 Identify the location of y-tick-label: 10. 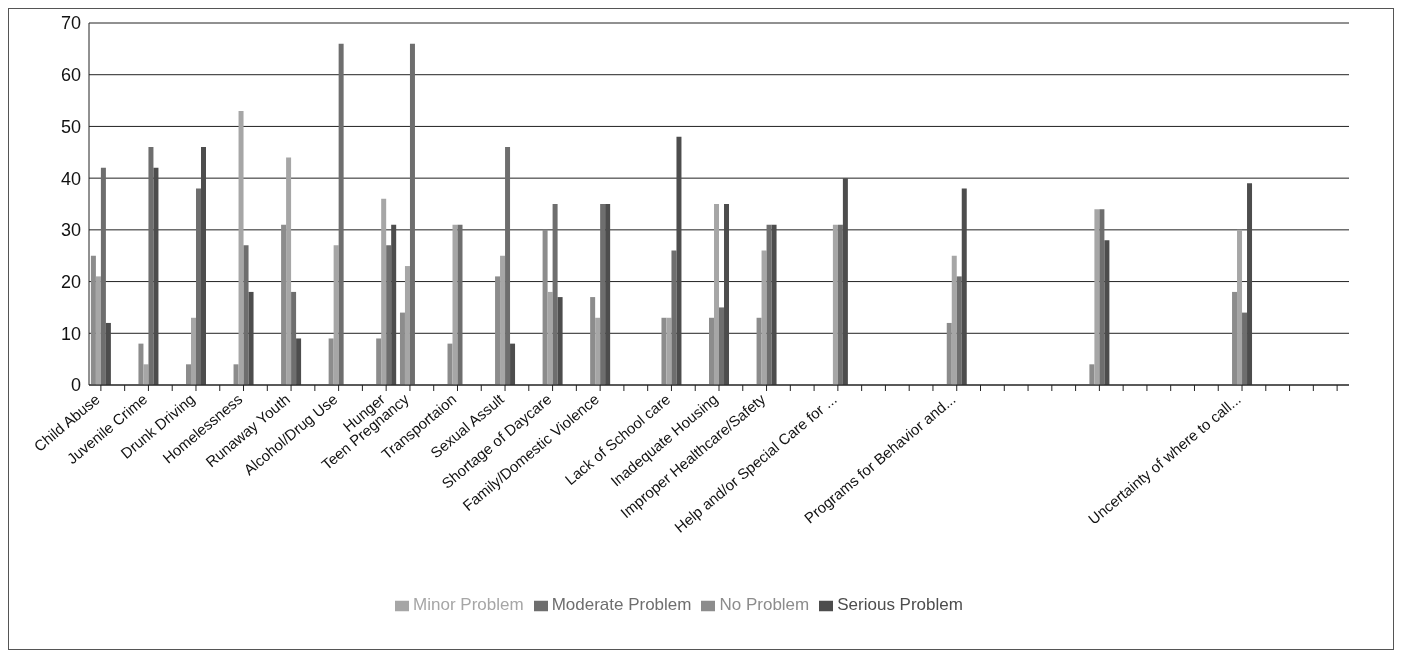
(70, 333).